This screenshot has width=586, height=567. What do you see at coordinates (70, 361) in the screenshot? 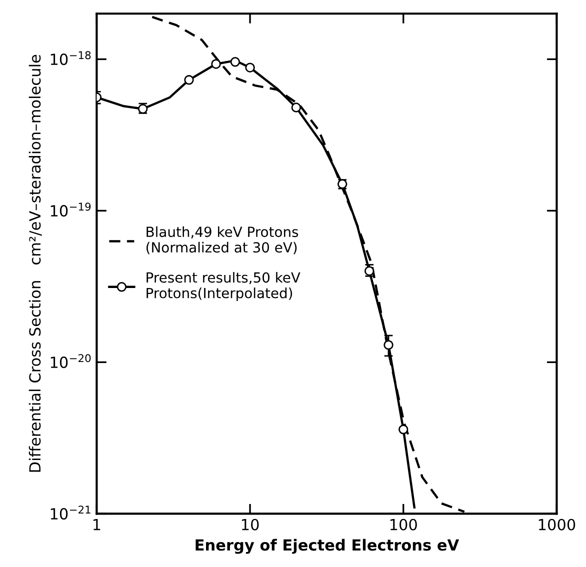
I see `y-tick-label: 10$^{−20}$` at bounding box center [70, 361].